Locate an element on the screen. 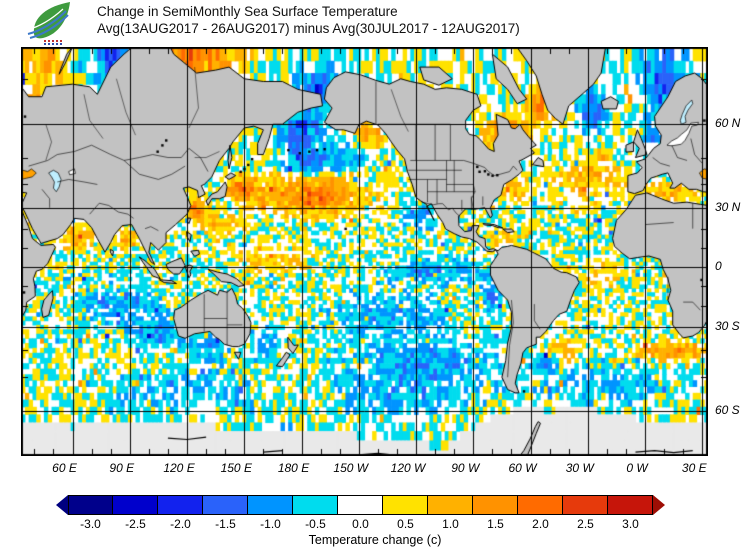 Image resolution: width=755 pixels, height=560 pixels. lon-label-120e: 120 E is located at coordinates (179, 468).